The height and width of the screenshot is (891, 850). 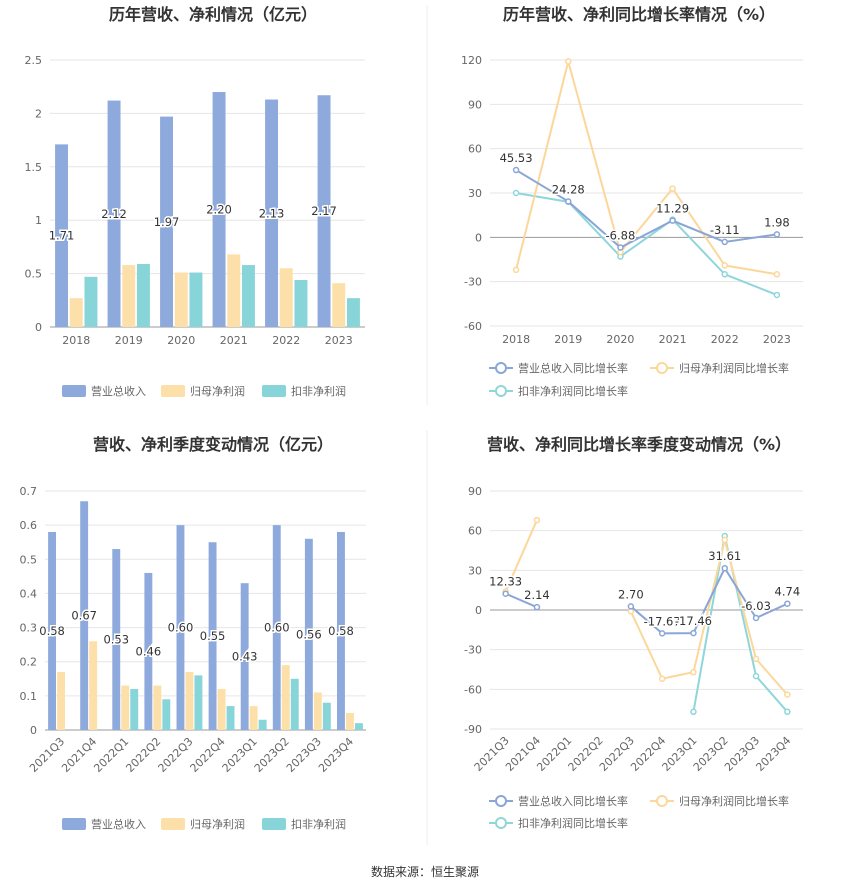 I want to click on line-data-label: 1.98, so click(x=777, y=222).